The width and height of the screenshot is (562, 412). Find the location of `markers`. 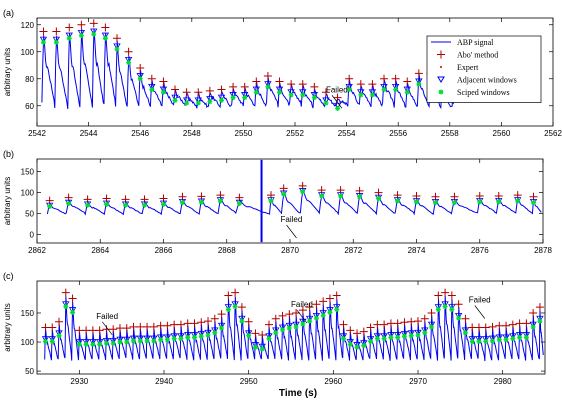

markers is located at coordinates (292, 320).